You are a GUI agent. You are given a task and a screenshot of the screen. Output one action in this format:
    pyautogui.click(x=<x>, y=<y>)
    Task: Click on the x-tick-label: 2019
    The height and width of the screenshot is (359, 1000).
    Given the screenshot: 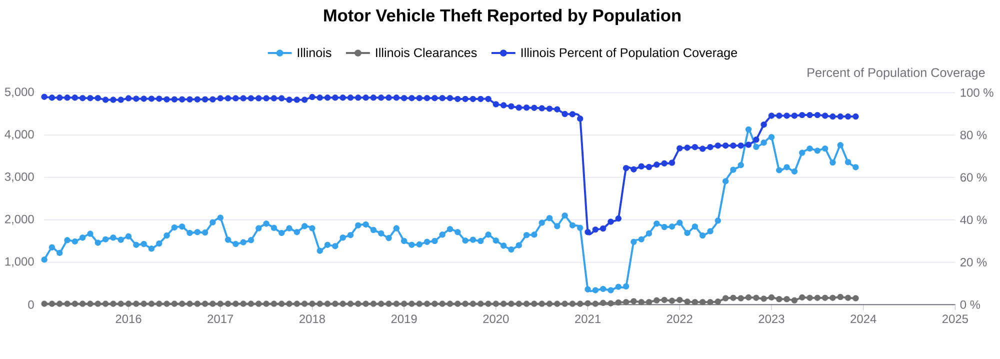 What is the action you would take?
    pyautogui.click(x=404, y=318)
    